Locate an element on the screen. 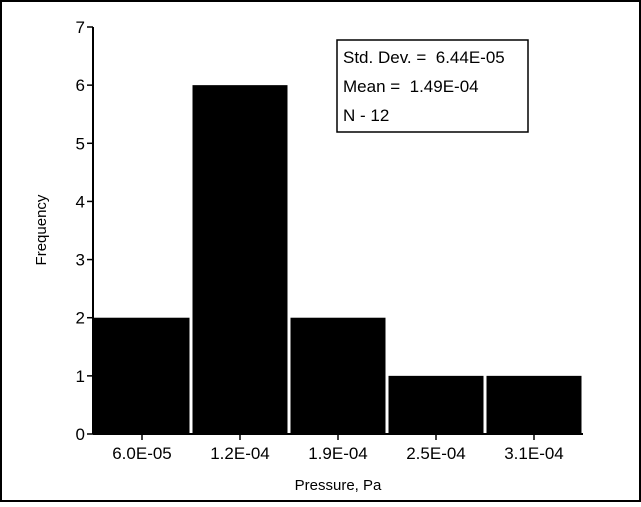 The width and height of the screenshot is (641, 507). stats-n: N - 12 is located at coordinates (366, 115).